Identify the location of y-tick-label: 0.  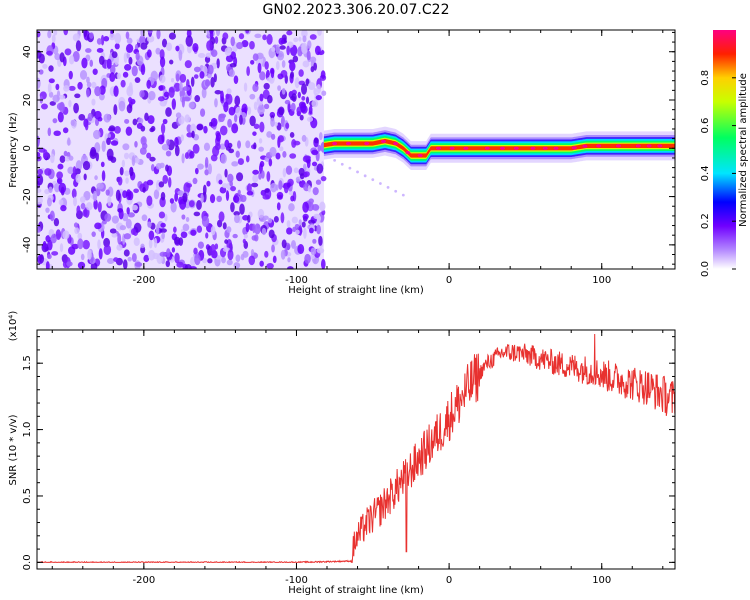
(27, 148).